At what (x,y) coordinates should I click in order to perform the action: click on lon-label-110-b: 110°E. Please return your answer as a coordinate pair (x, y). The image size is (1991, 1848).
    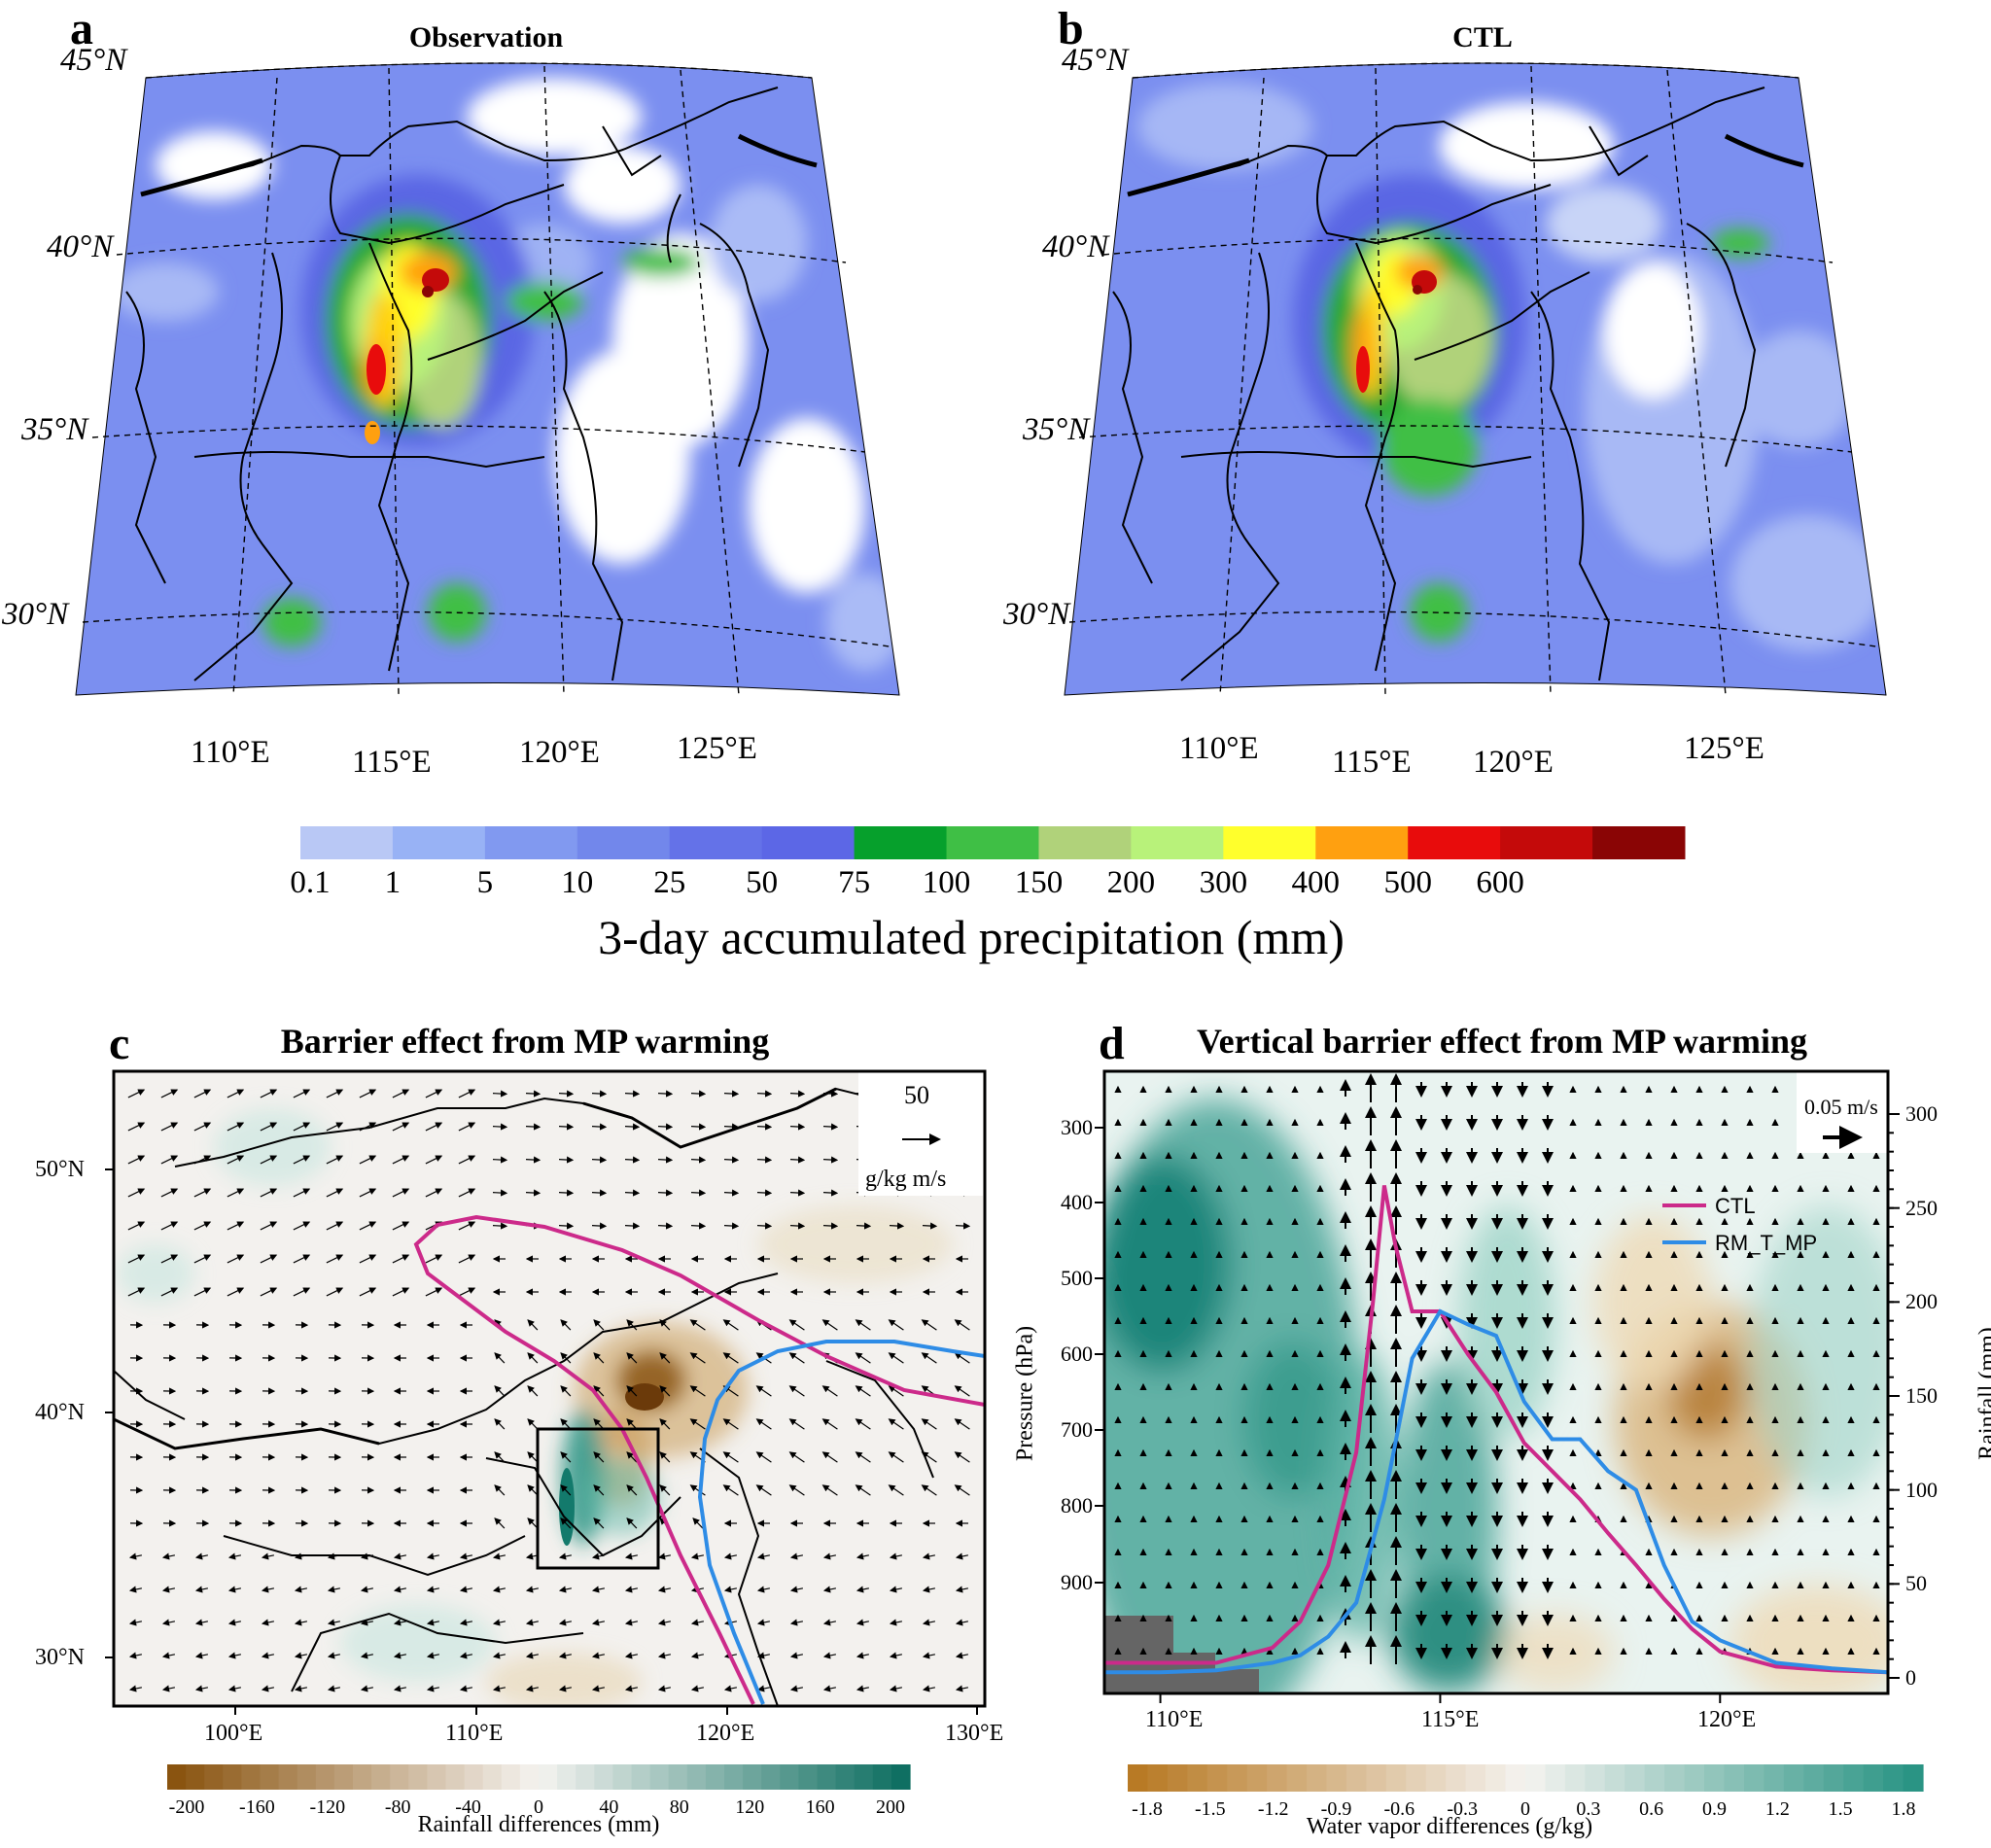
    Looking at the image, I should click on (1219, 748).